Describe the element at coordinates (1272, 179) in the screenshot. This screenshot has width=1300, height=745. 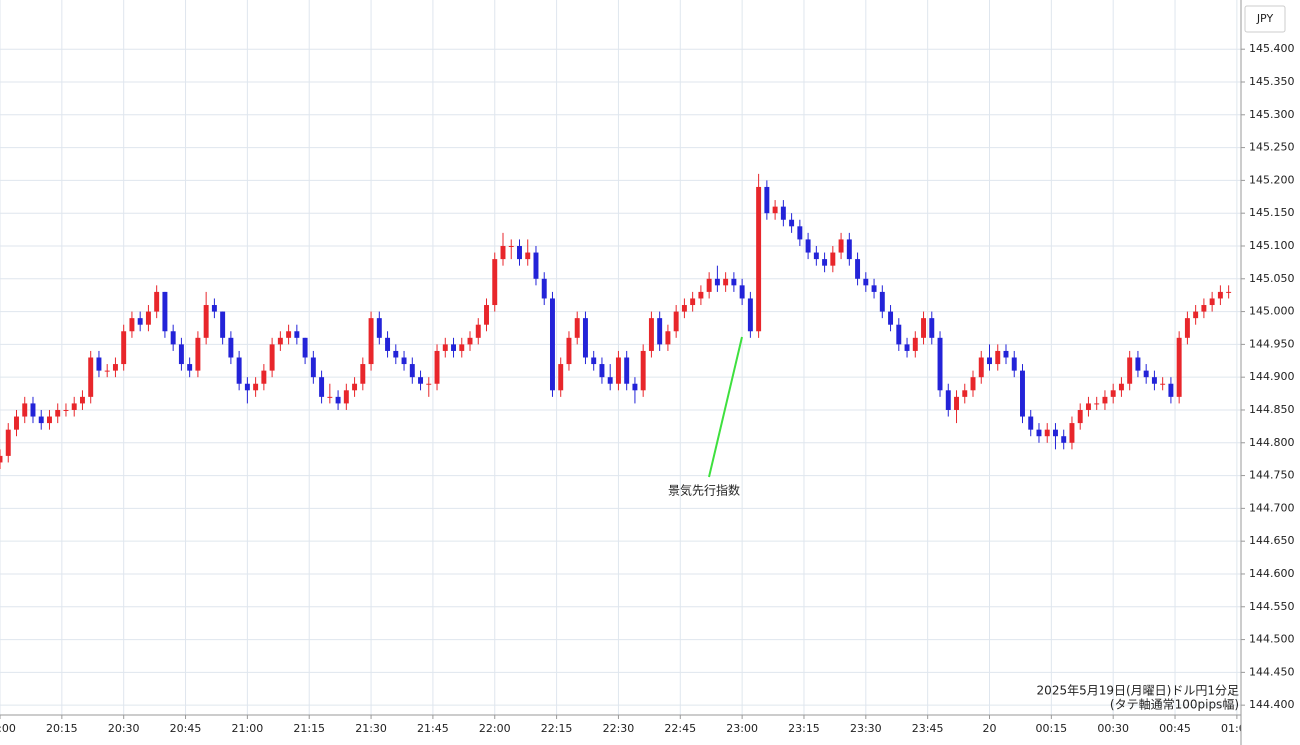
I see `y-tick-label: 145.200` at that location.